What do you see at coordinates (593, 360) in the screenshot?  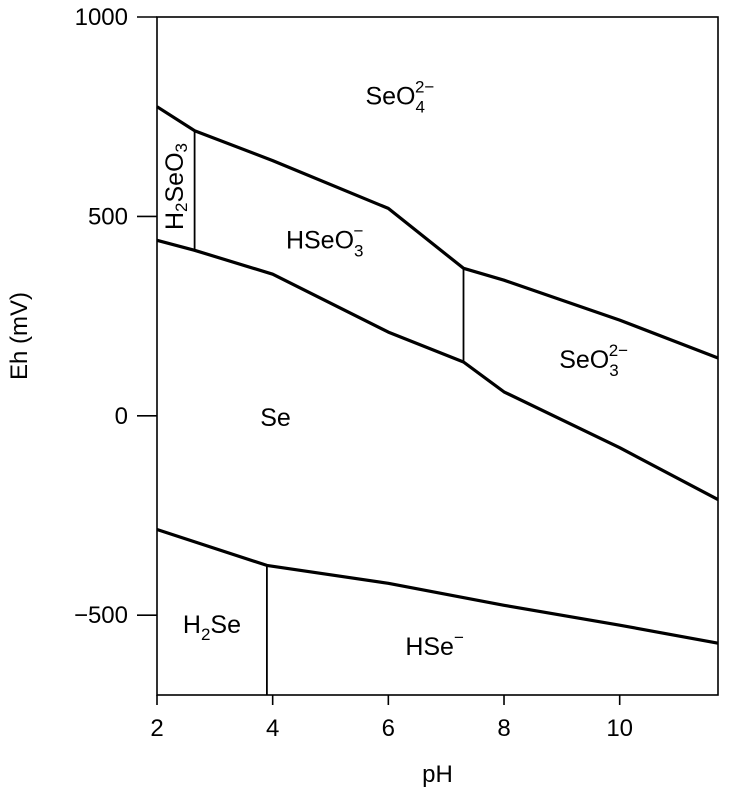 I see `region-label: SeO32−` at bounding box center [593, 360].